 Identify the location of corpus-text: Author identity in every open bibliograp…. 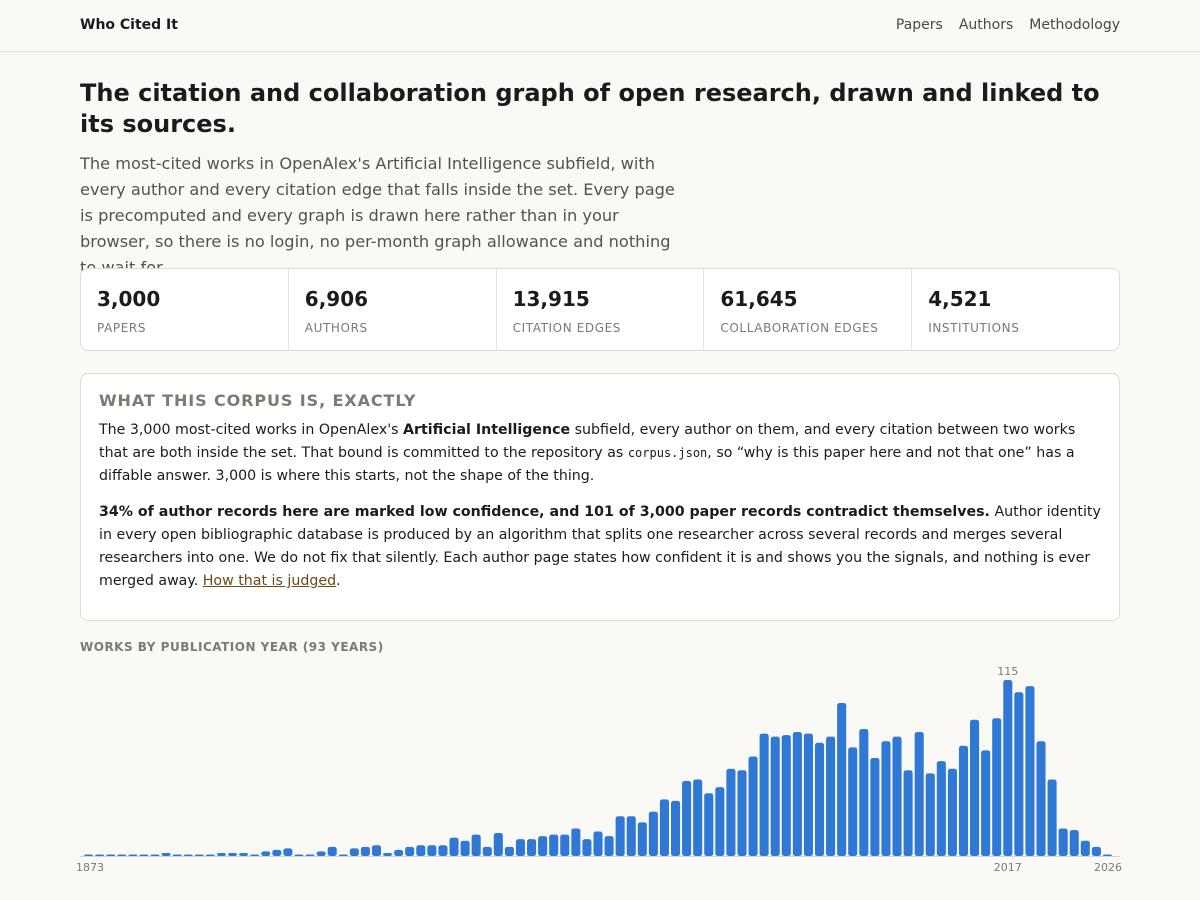
(600, 546).